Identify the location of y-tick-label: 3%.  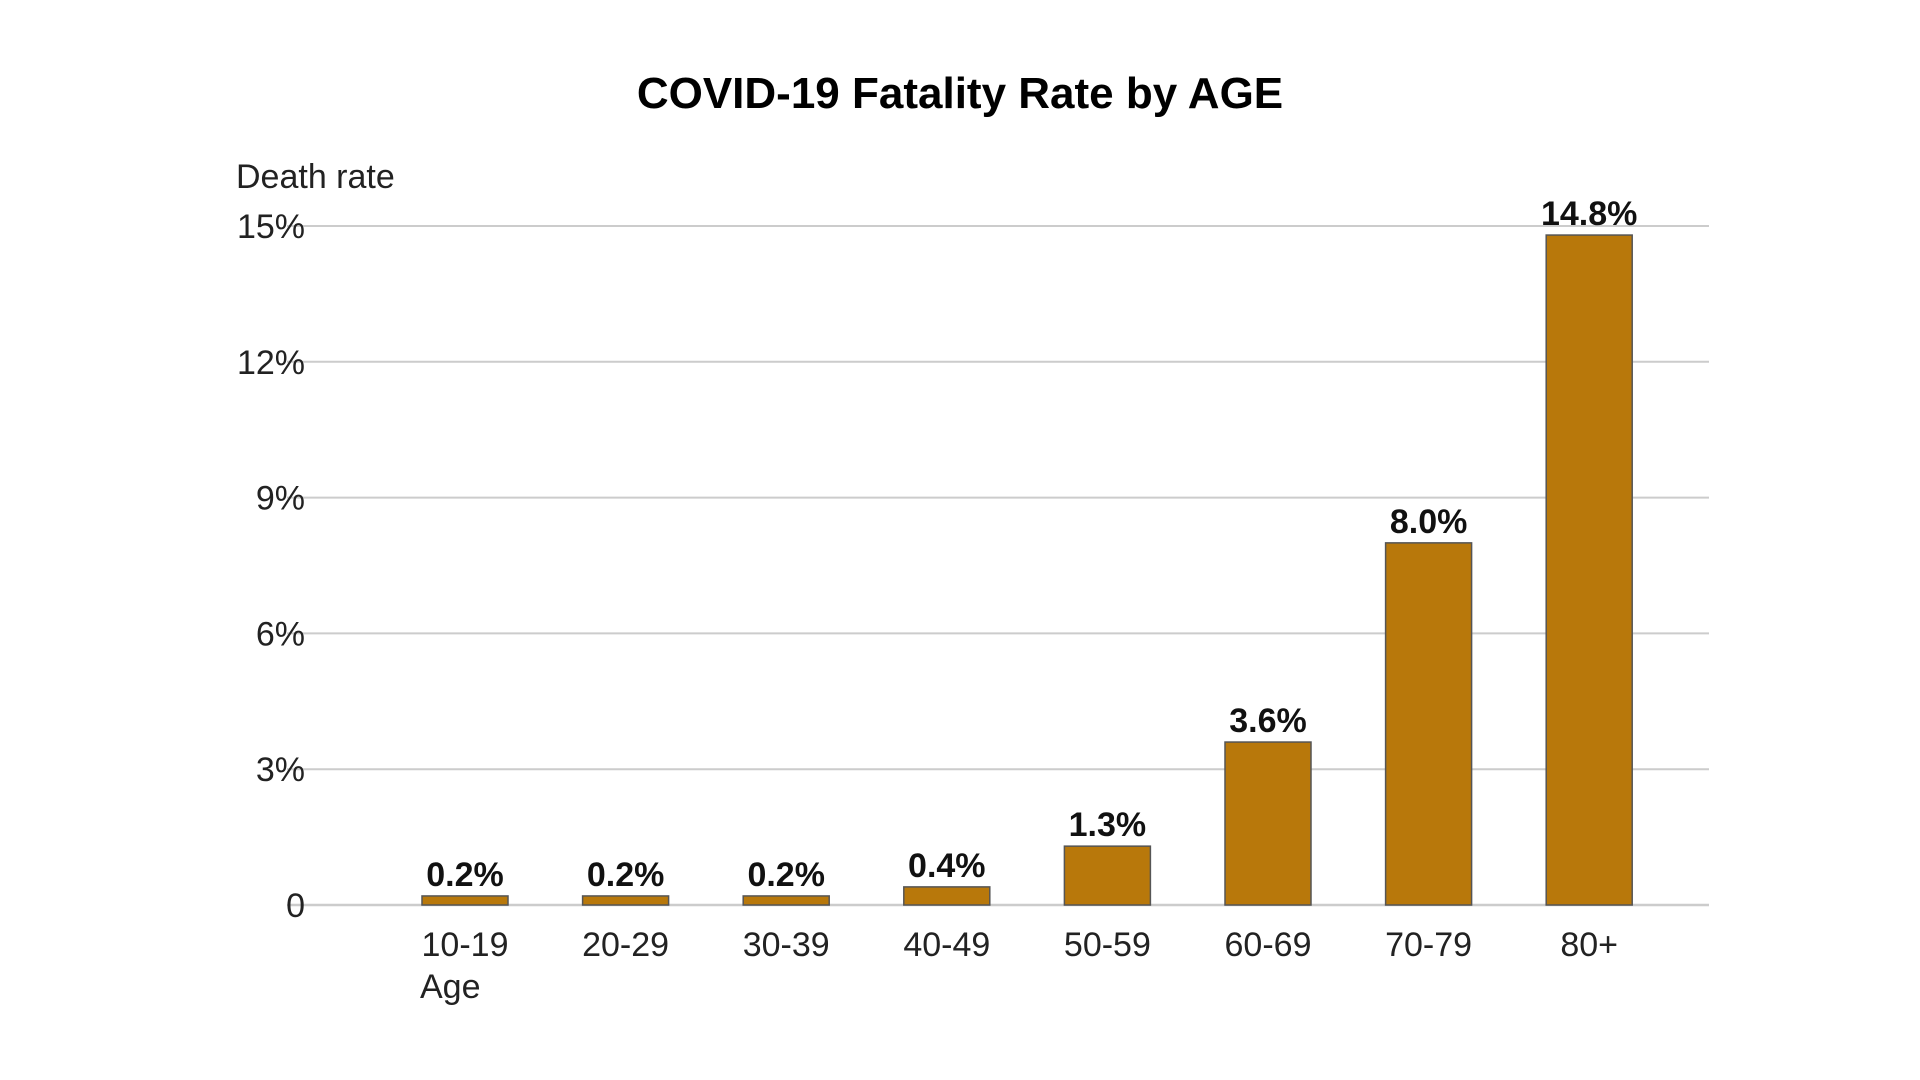
(280, 770).